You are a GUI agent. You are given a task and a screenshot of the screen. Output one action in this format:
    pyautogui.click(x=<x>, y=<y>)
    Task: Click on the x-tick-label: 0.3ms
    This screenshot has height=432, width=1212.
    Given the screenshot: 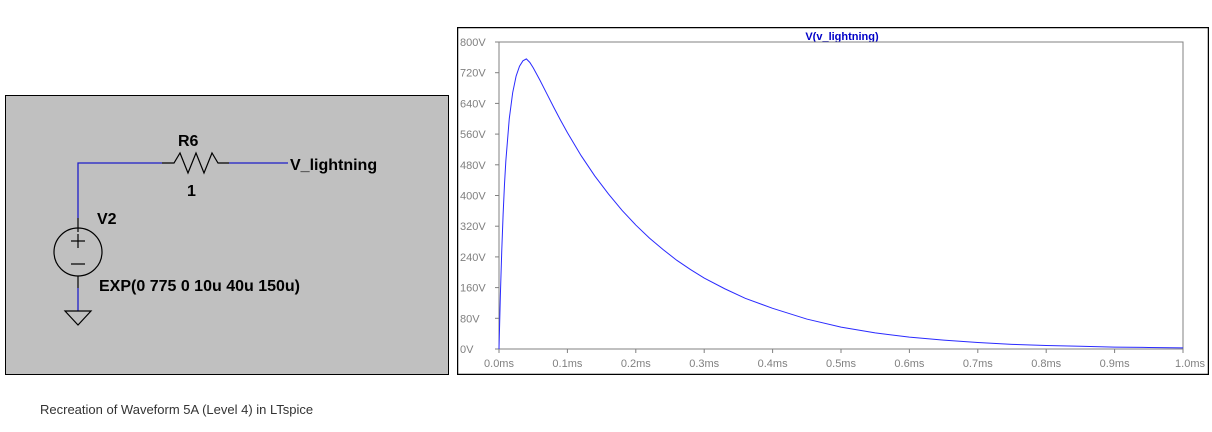 What is the action you would take?
    pyautogui.click(x=704, y=364)
    